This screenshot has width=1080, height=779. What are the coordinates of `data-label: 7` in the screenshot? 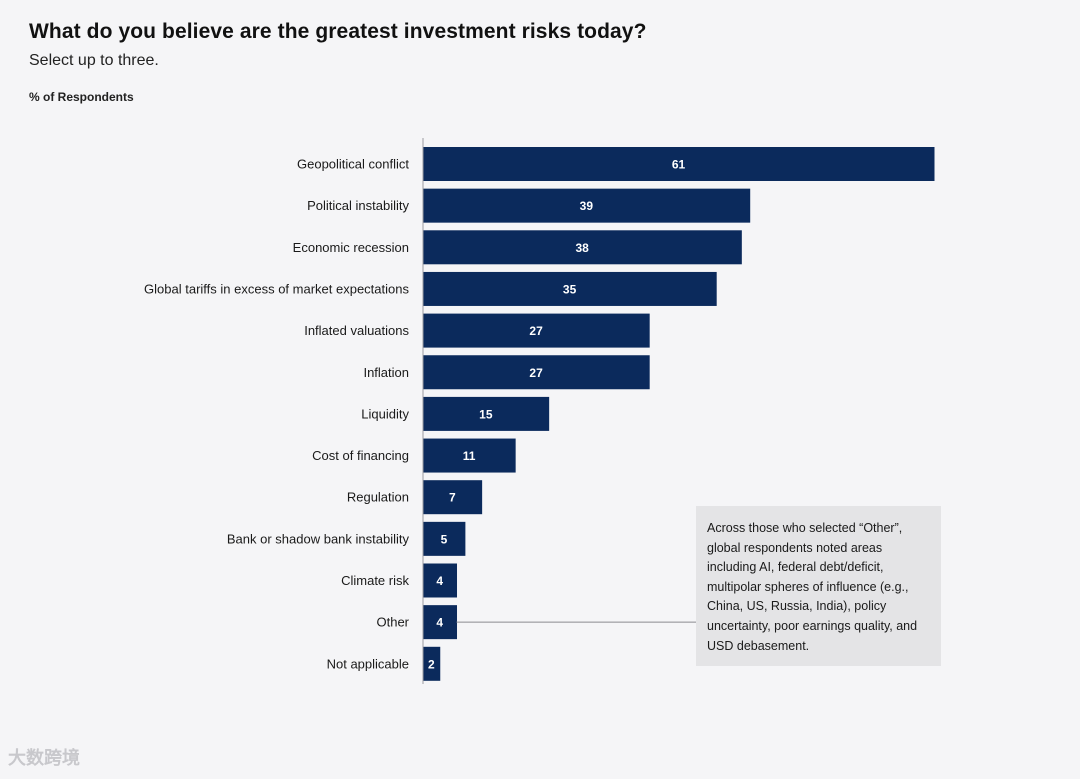 It's located at (452, 498).